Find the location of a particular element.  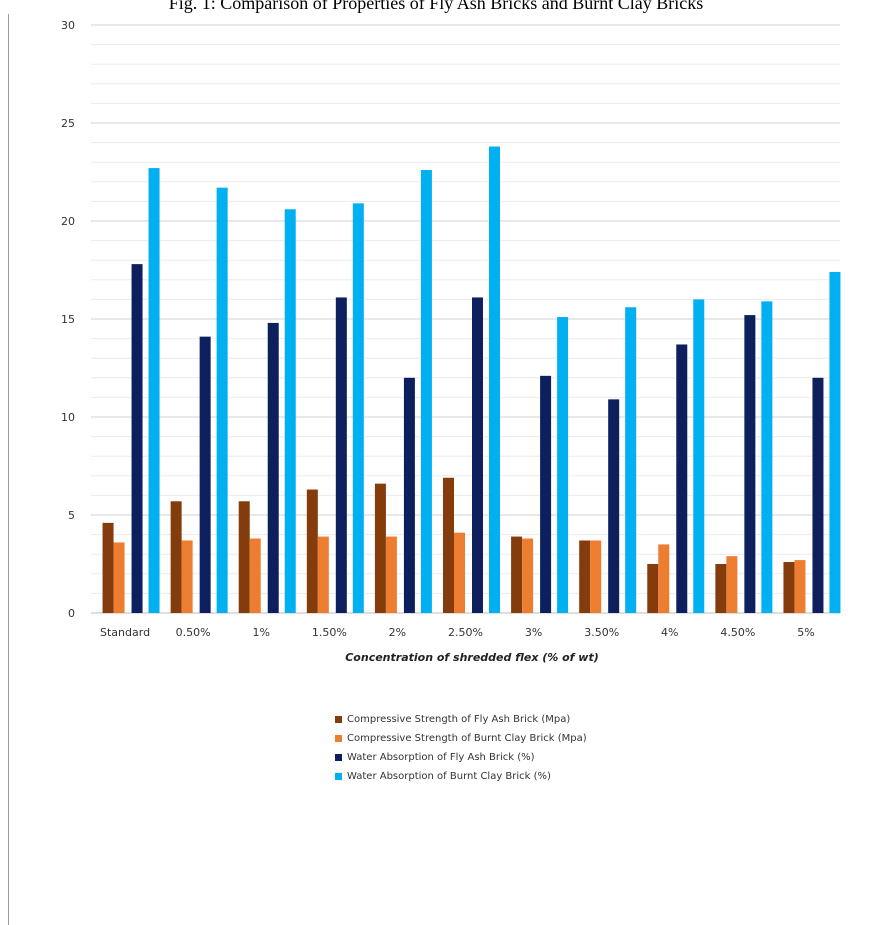

page-border-line is located at coordinates (8, 469).